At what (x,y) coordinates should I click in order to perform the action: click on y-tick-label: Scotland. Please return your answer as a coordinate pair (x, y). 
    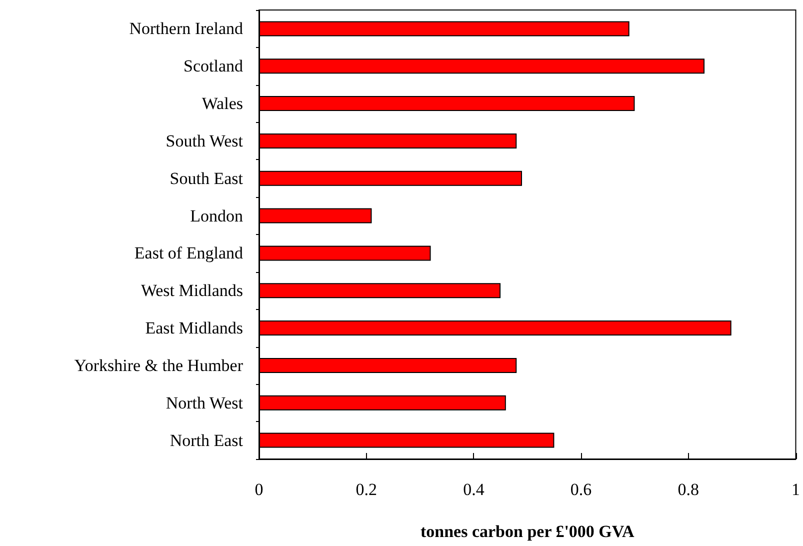
    Looking at the image, I should click on (214, 66).